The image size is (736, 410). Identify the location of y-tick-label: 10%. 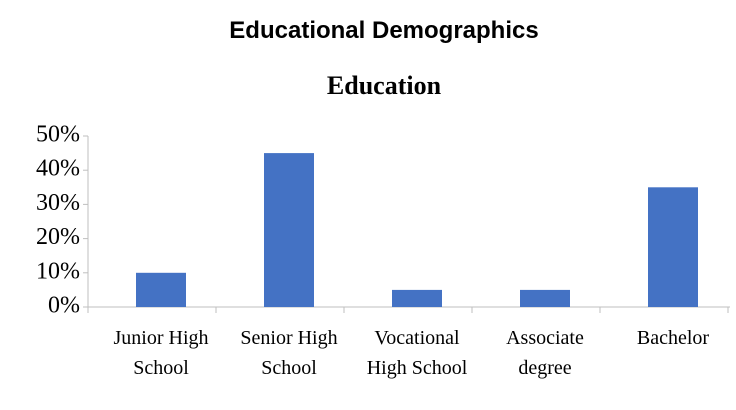
(58, 271).